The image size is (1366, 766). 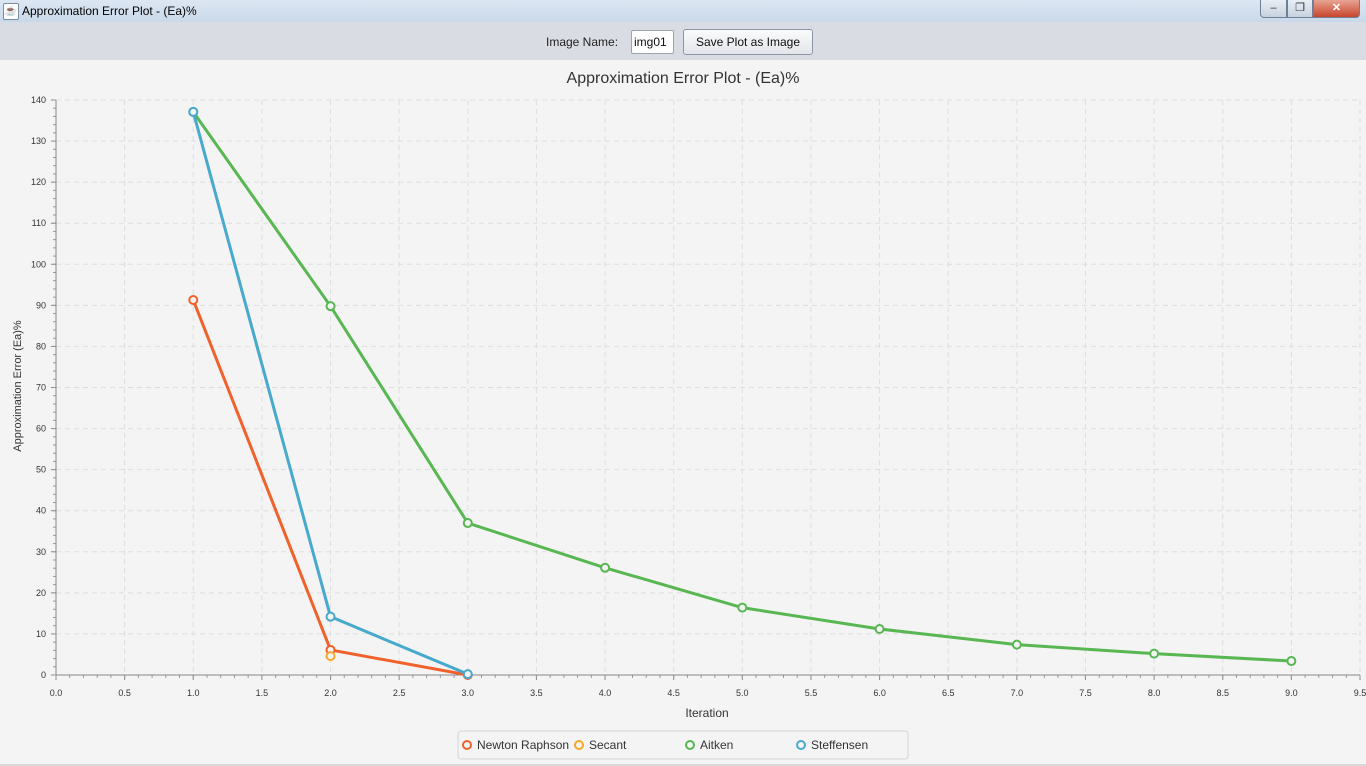 What do you see at coordinates (839, 745) in the screenshot?
I see `legend-label-steffensen: Steffensen` at bounding box center [839, 745].